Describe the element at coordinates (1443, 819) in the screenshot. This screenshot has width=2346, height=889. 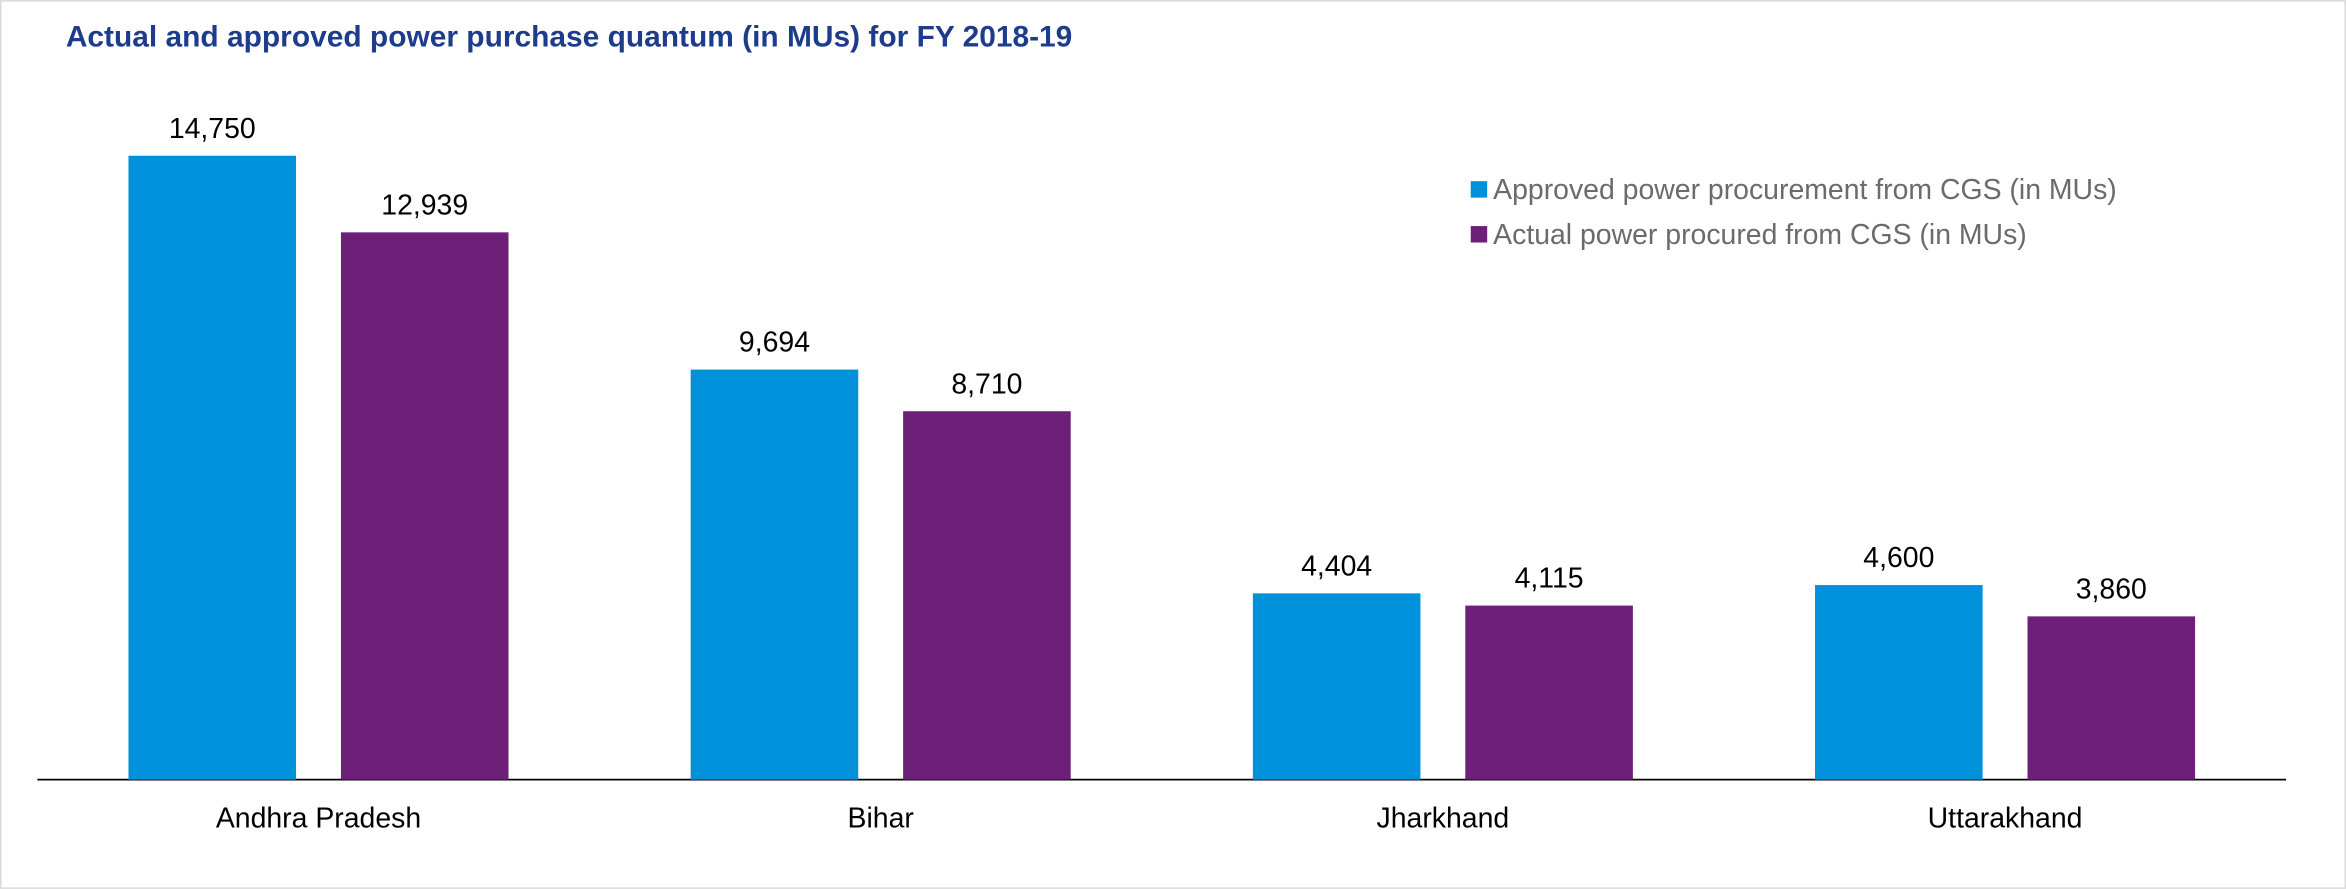
I see `x-tick-label: Jharkhand` at that location.